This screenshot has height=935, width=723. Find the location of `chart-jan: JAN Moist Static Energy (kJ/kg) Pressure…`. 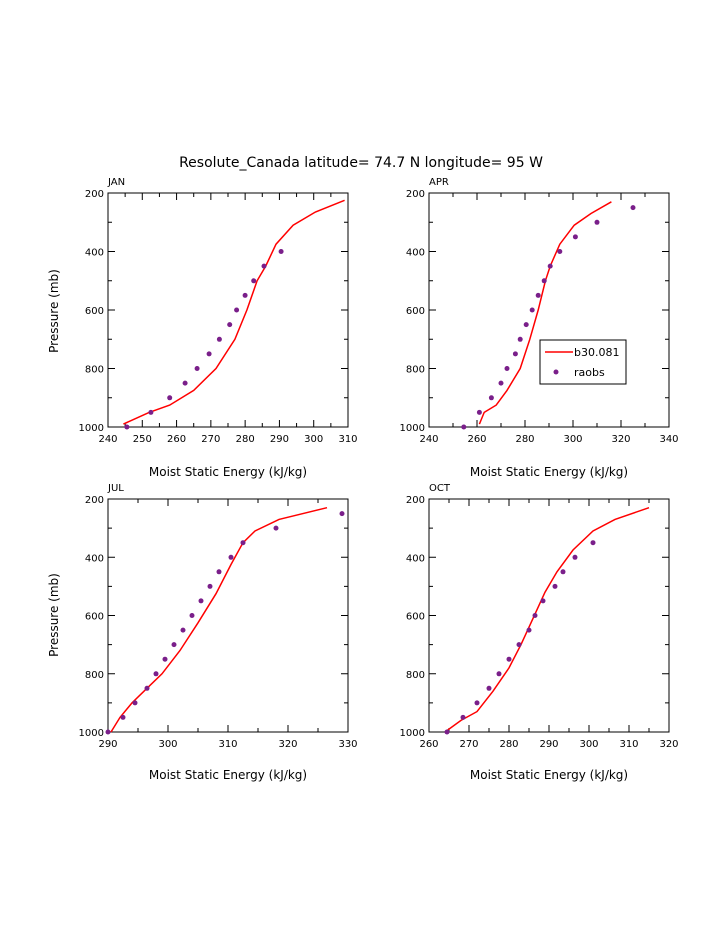

chart-jan: JAN Moist Static Energy (kJ/kg) Pressure… is located at coordinates (202, 328).